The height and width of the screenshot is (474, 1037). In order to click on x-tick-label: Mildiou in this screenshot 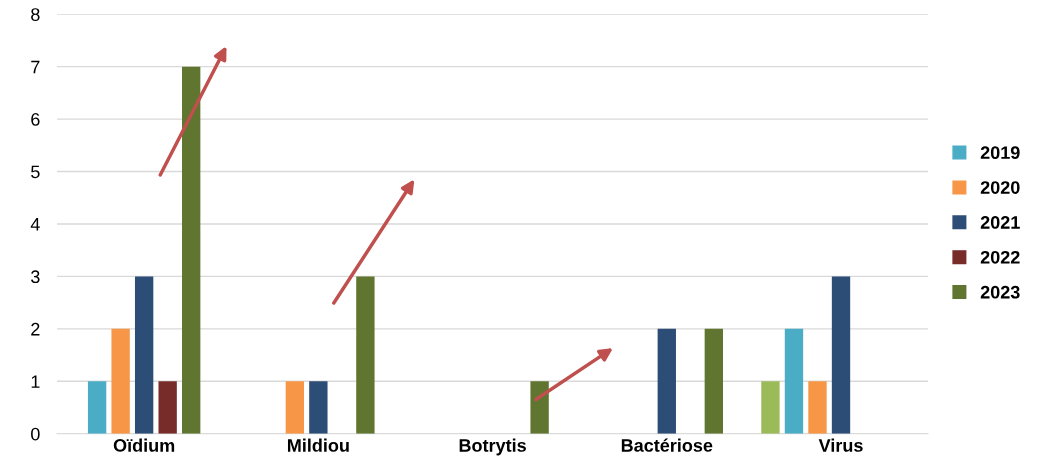, I will do `click(318, 445)`.